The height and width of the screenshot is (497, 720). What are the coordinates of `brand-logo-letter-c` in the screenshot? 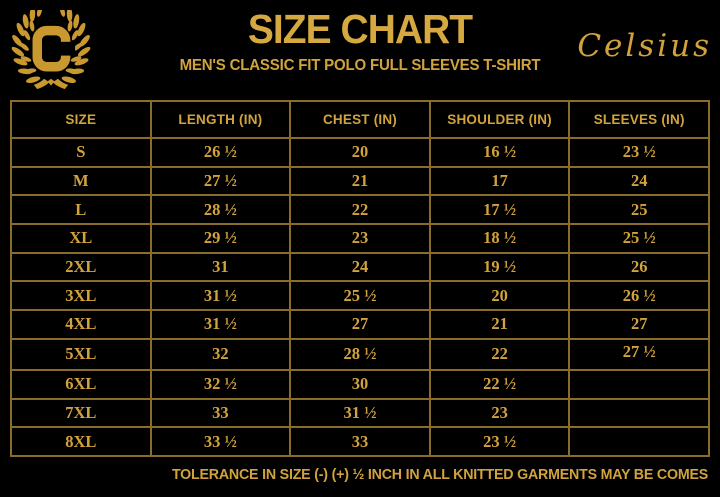 It's located at (54, 48).